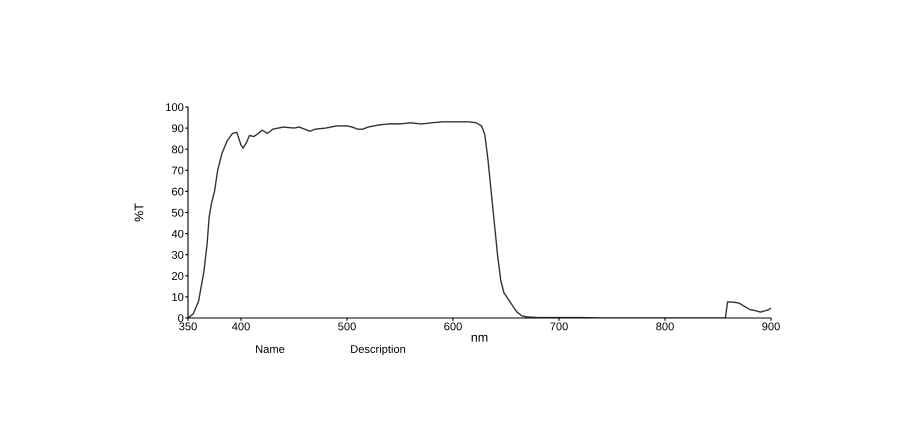 The width and height of the screenshot is (924, 440). Describe the element at coordinates (181, 318) in the screenshot. I see `y-tick-label: 0` at that location.